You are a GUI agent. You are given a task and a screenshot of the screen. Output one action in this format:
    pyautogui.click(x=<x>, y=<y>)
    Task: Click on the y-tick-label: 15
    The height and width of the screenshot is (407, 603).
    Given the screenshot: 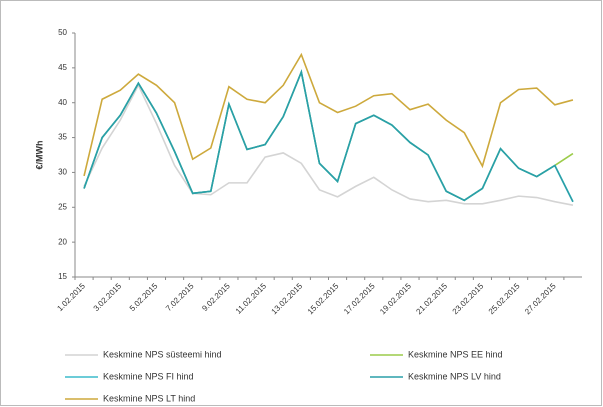 What is the action you would take?
    pyautogui.click(x=62, y=276)
    